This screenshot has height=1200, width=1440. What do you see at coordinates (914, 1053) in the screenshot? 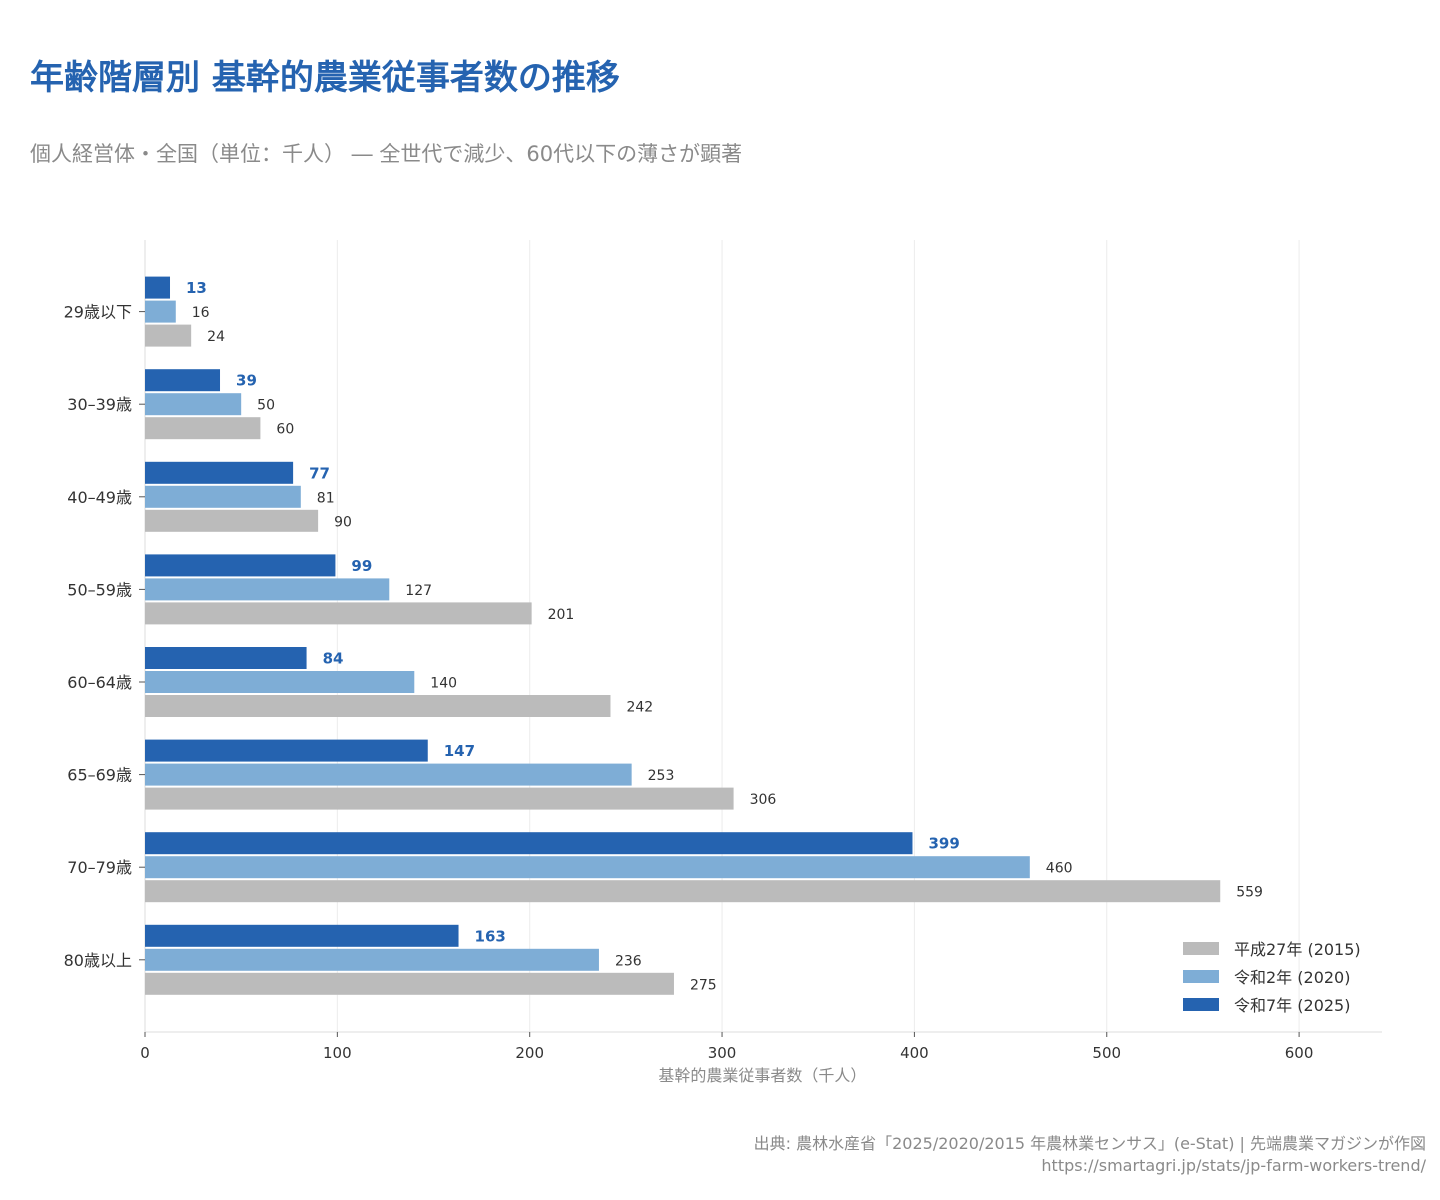
I see `x-tick-label: 400` at bounding box center [914, 1053].